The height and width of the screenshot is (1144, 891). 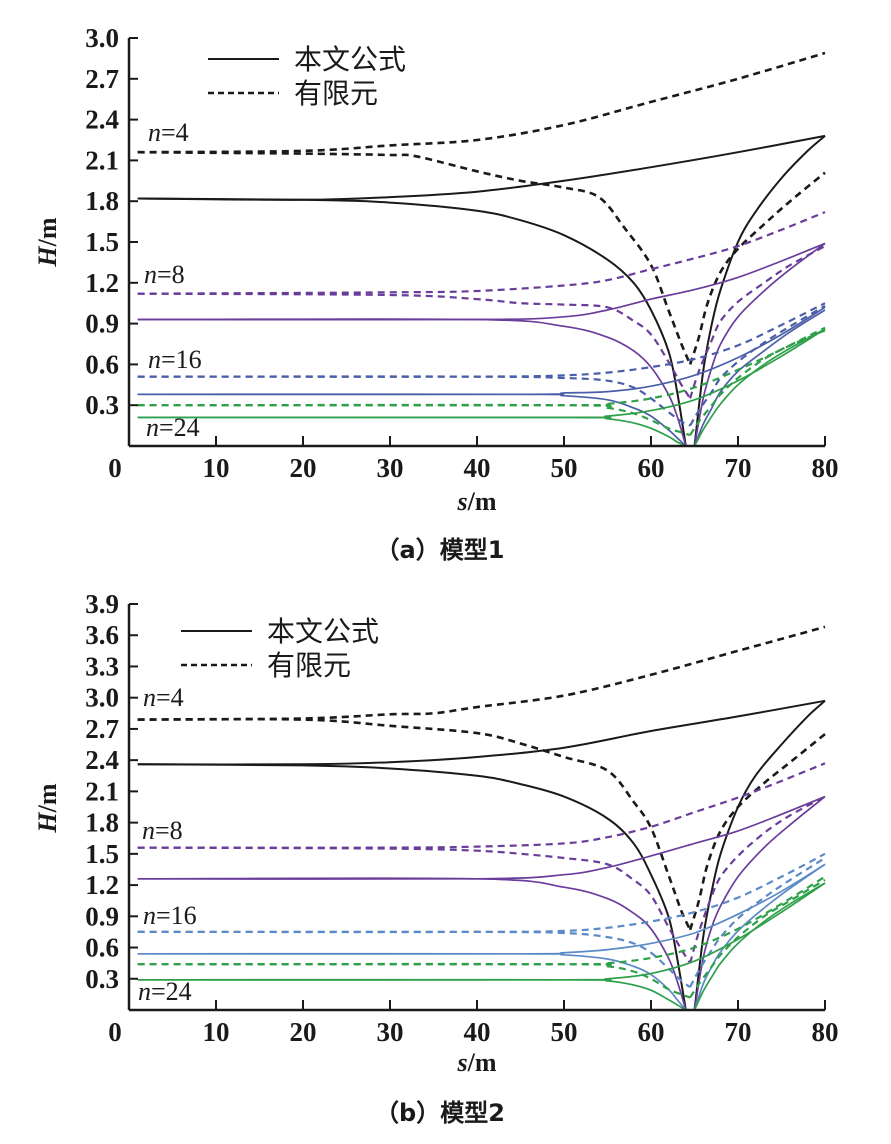 I want to click on label-n24: n=24, so click(x=165, y=991).